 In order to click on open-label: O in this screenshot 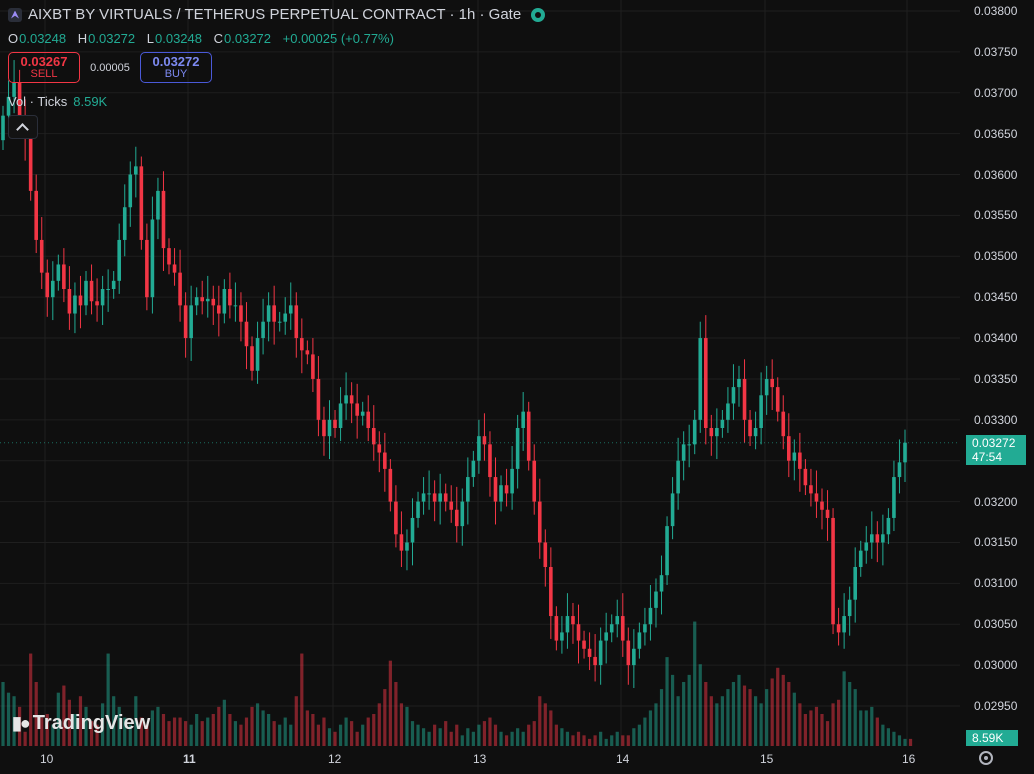, I will do `click(13, 38)`.